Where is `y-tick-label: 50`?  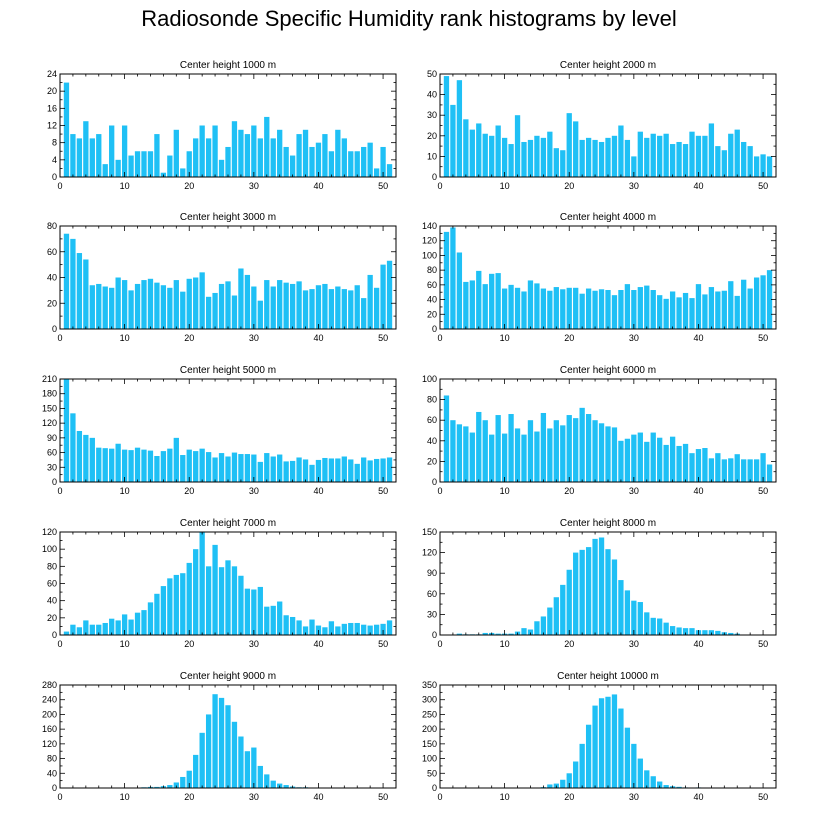
y-tick-label: 50 is located at coordinates (432, 74).